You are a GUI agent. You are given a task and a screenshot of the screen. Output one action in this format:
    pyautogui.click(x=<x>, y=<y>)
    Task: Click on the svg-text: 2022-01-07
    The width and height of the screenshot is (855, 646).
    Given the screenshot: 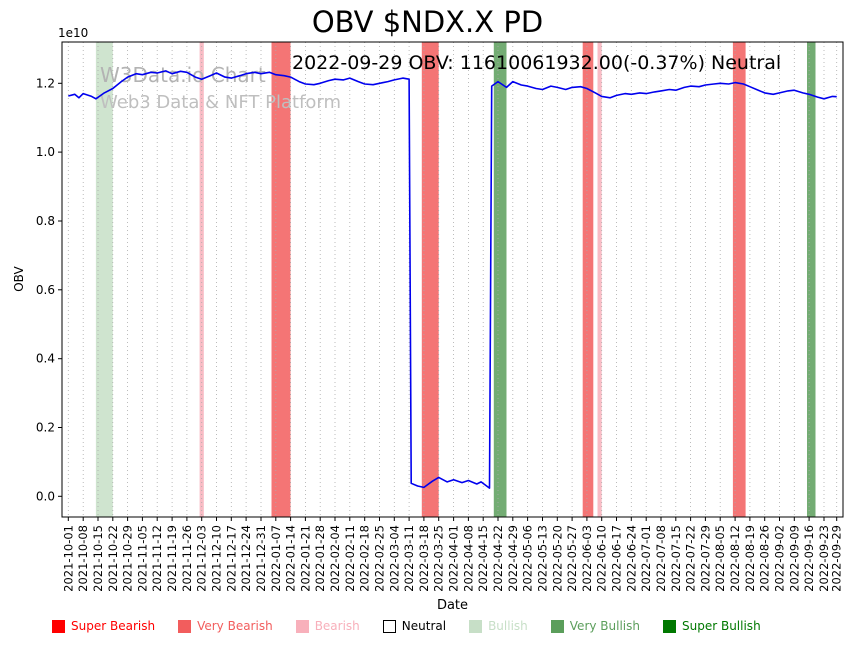 What is the action you would take?
    pyautogui.click(x=276, y=558)
    